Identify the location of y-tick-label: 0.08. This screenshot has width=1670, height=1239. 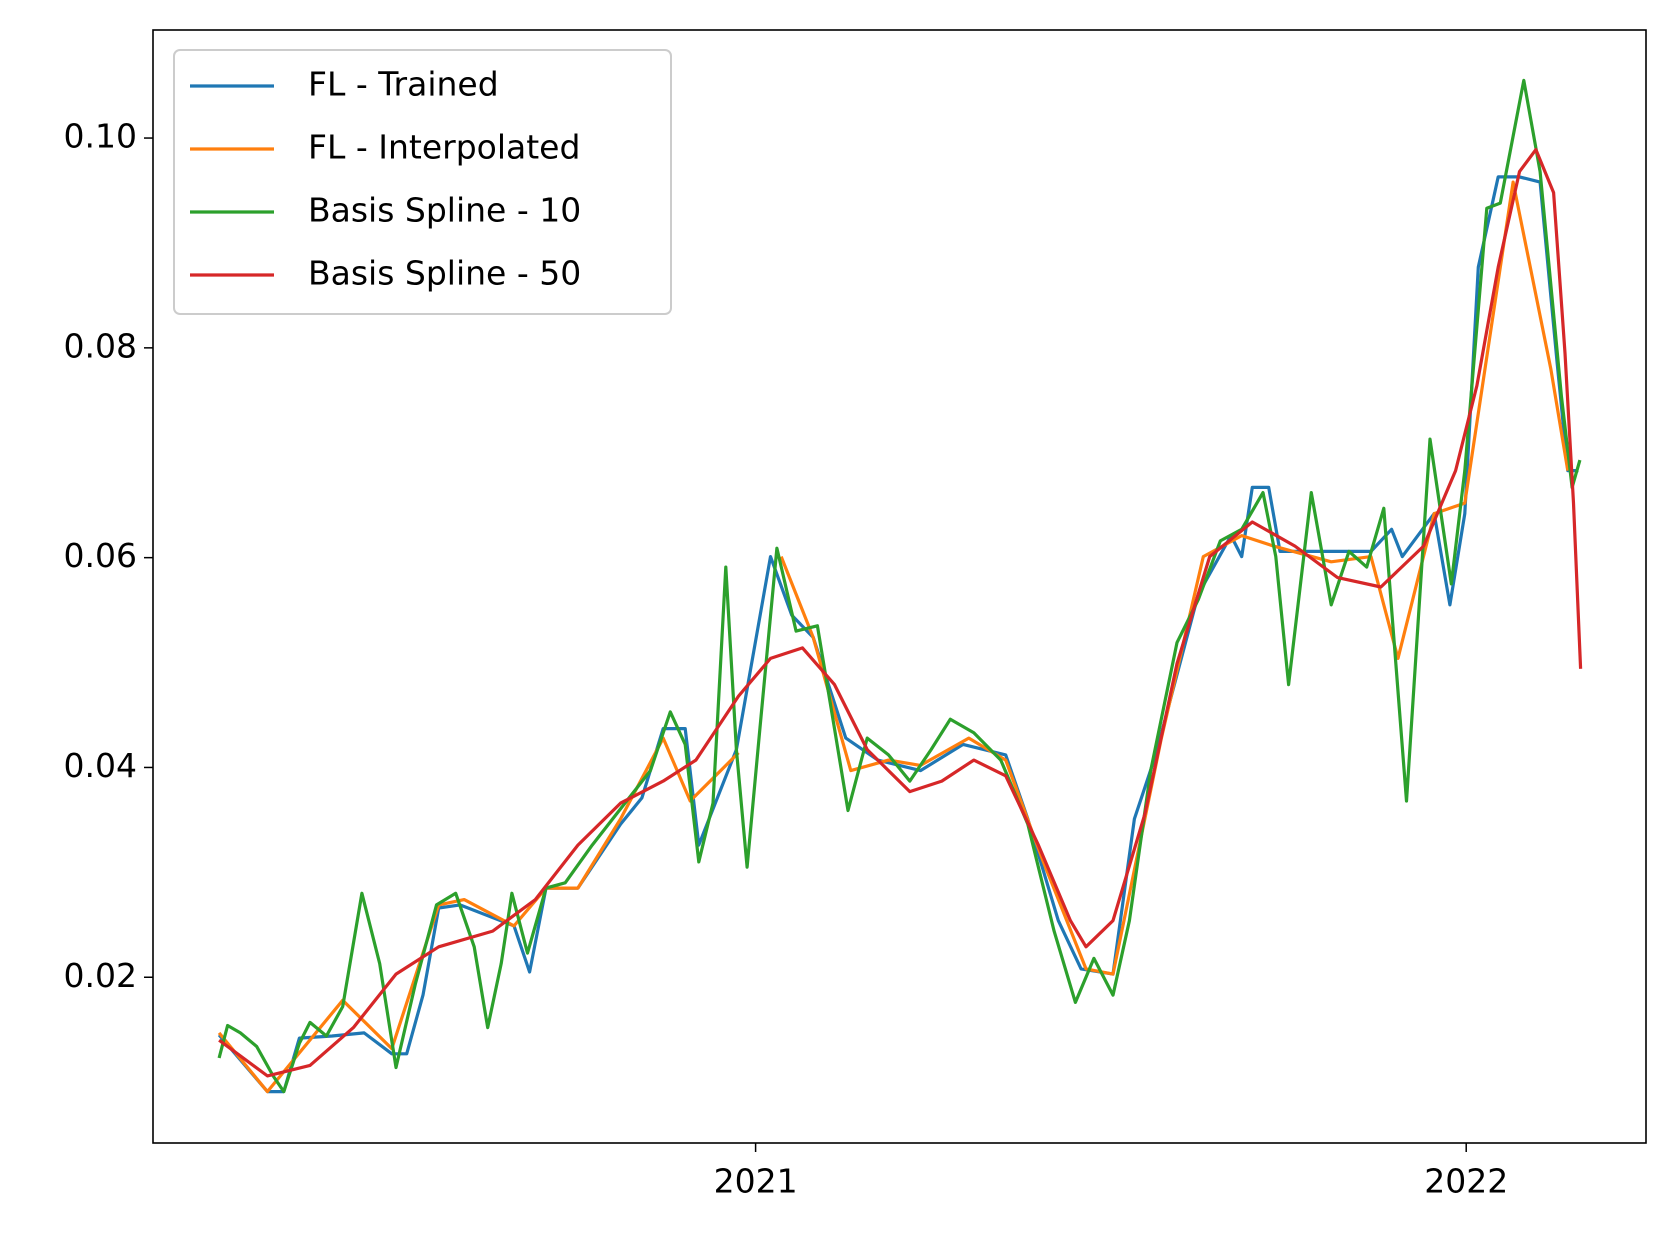
(100, 345).